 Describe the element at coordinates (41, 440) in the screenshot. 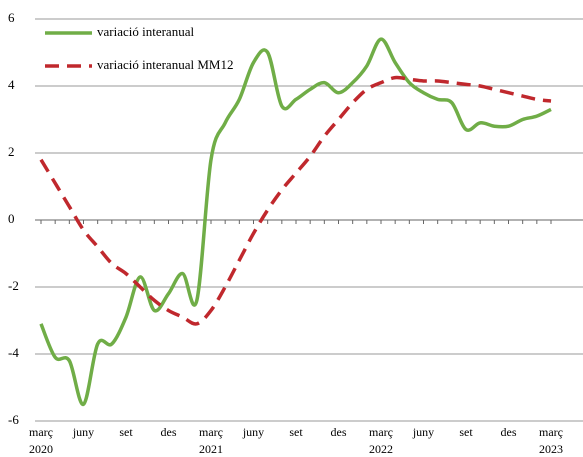

I see `x-tick-label: març 2020` at that location.